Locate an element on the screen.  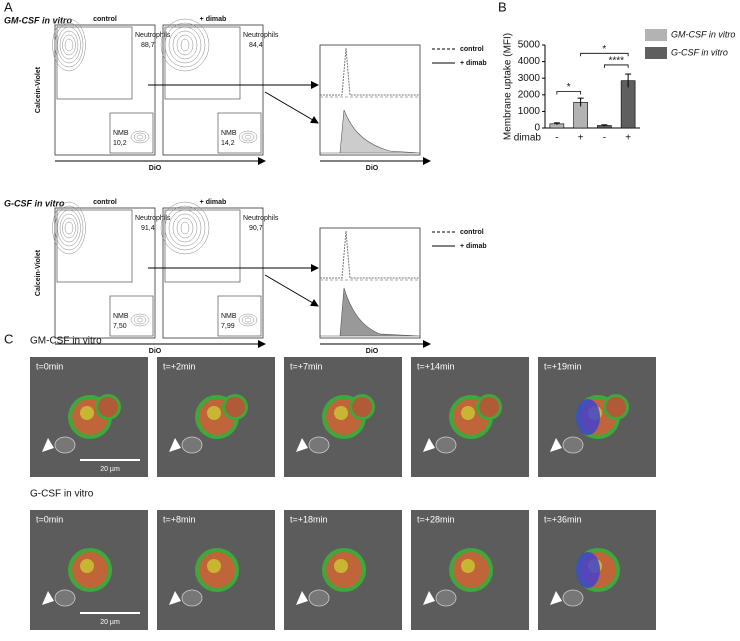
time-label: t=+8min is located at coordinates (179, 519).